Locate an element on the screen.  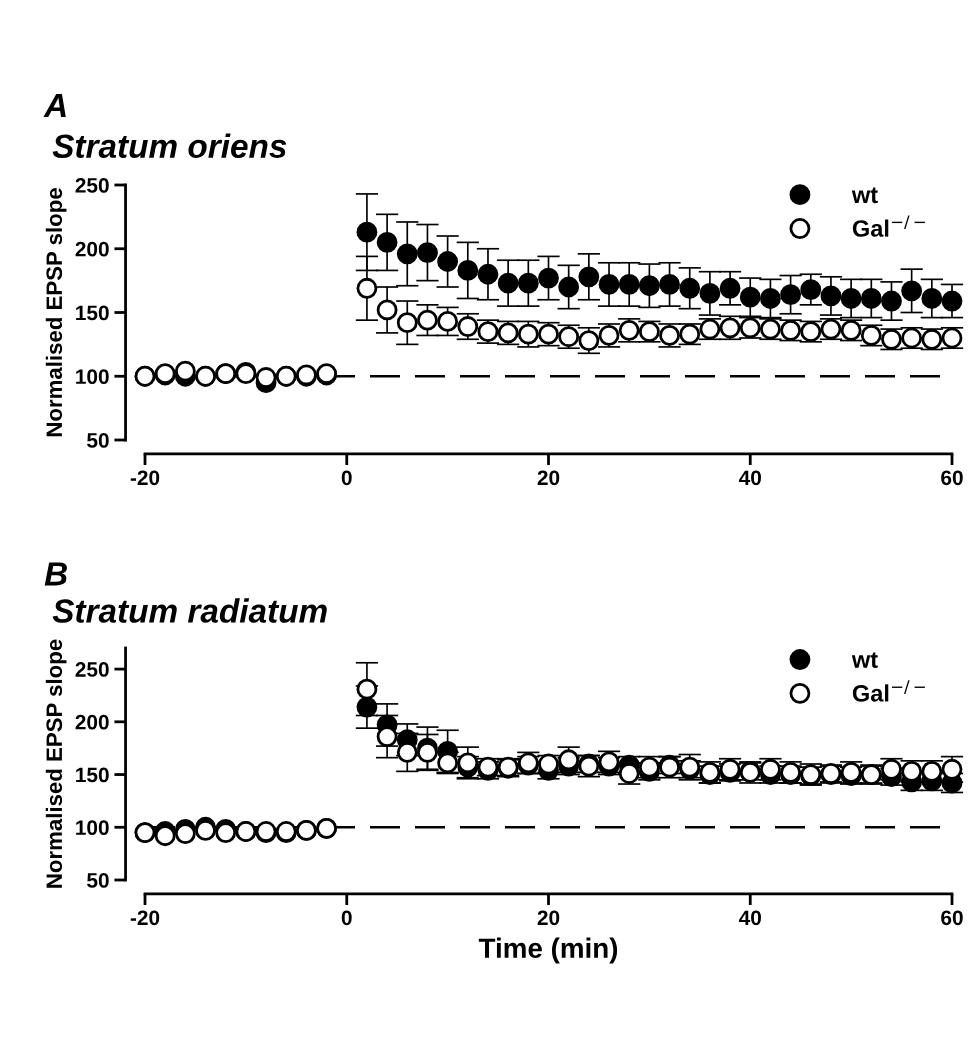
chart-title: Stratum oriens is located at coordinates (169, 146).